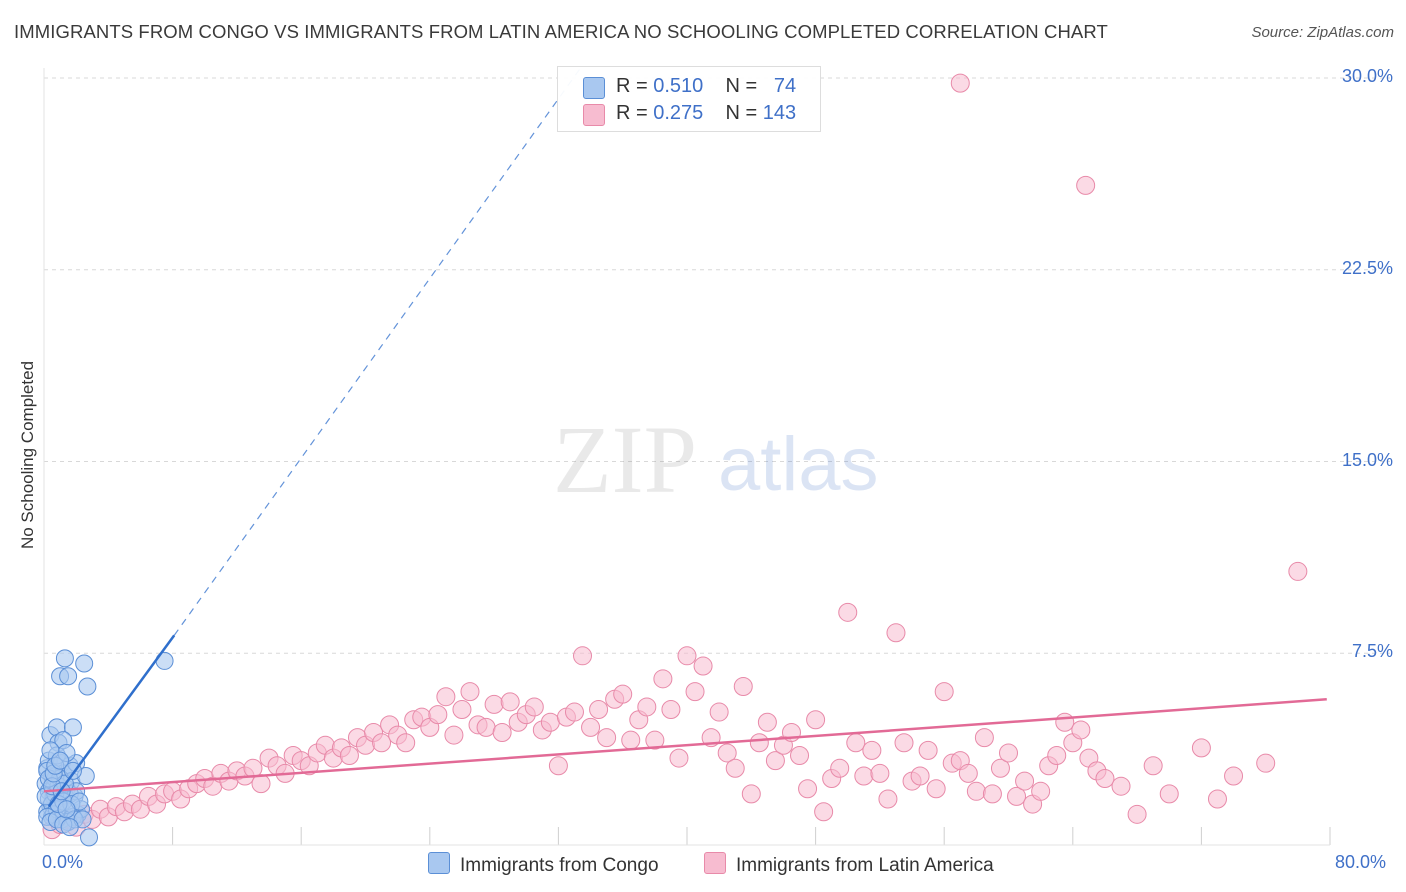 This screenshot has height=892, width=1406. I want to click on watermark-zip: ZIP, so click(625, 459).